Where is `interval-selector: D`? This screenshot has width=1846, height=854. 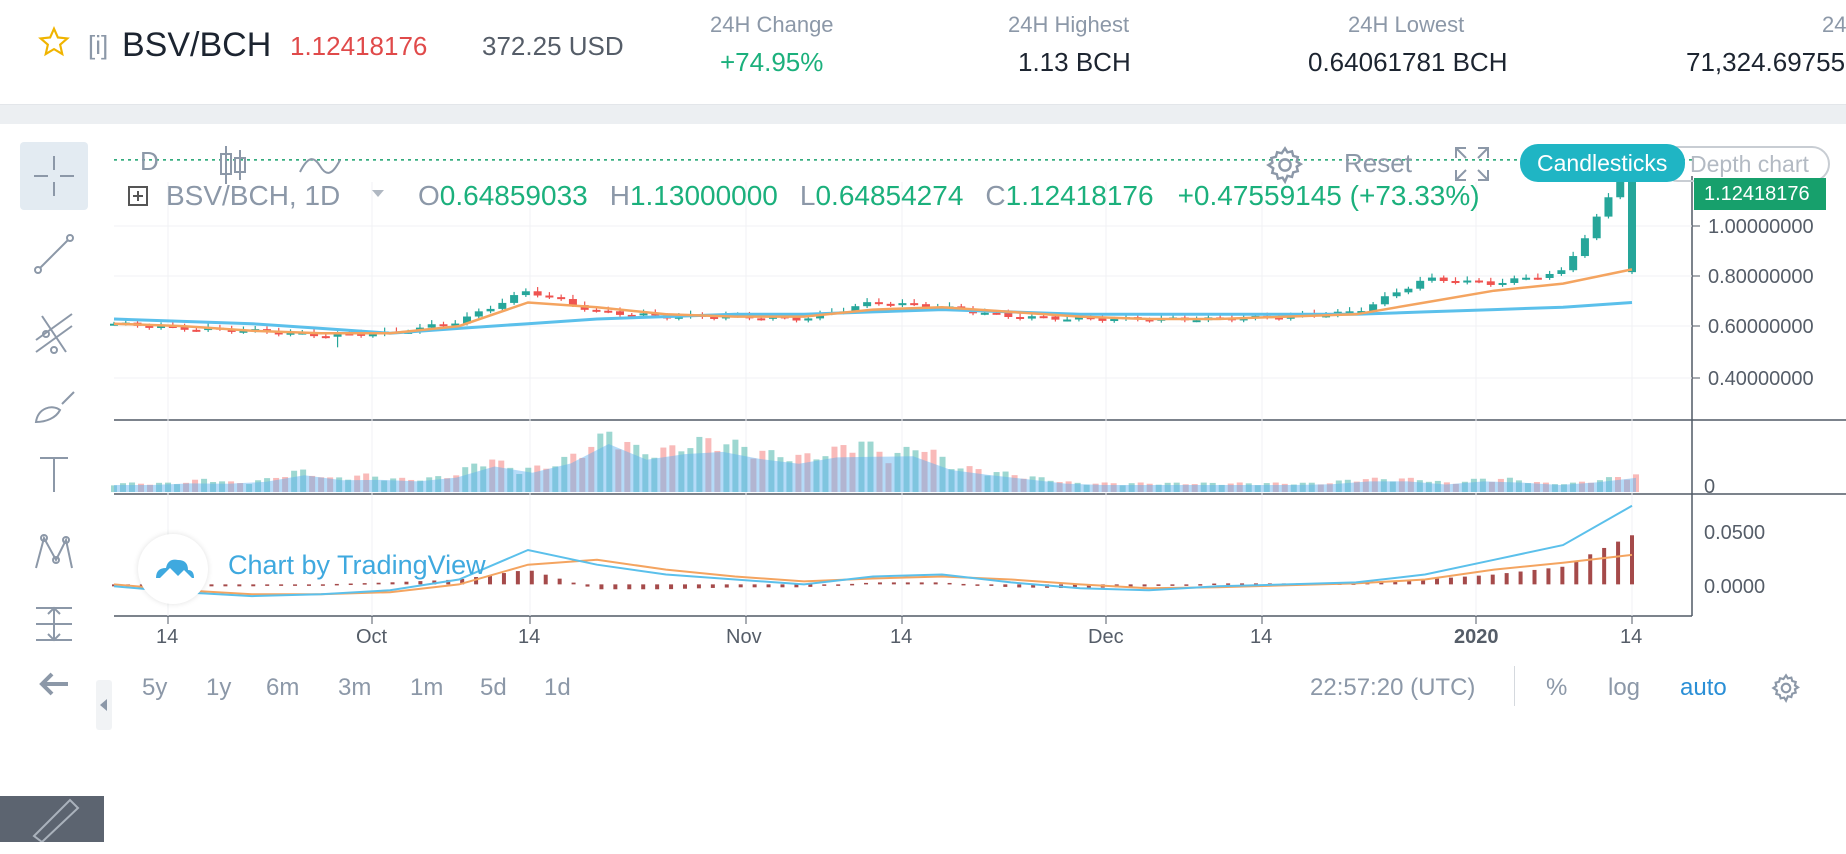 interval-selector: D is located at coordinates (149, 161).